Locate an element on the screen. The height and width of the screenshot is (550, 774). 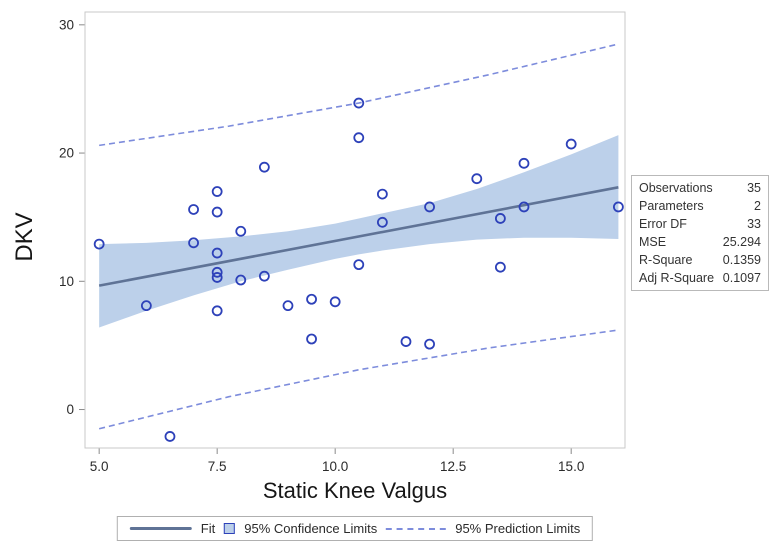
stat-value: 0.1097 is located at coordinates (741, 278).